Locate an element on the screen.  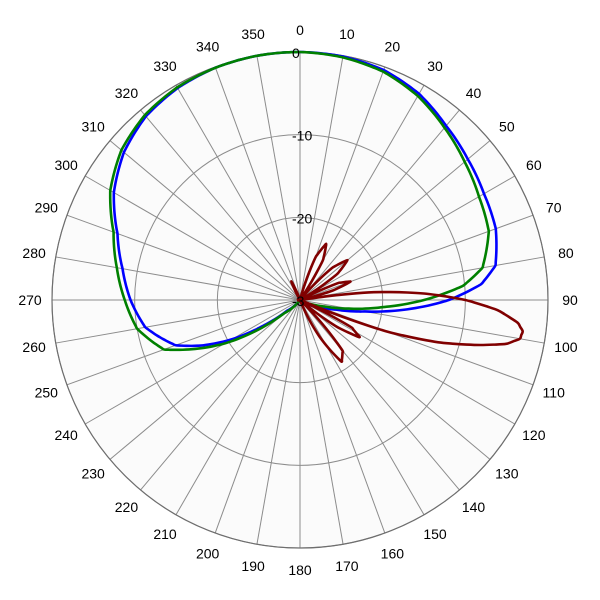
grid-ring is located at coordinates (300, 300).